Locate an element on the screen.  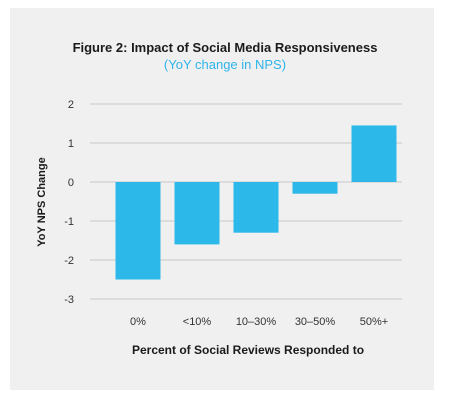
x-axis-label: Percent of Social Reviews Responded to is located at coordinates (248, 350).